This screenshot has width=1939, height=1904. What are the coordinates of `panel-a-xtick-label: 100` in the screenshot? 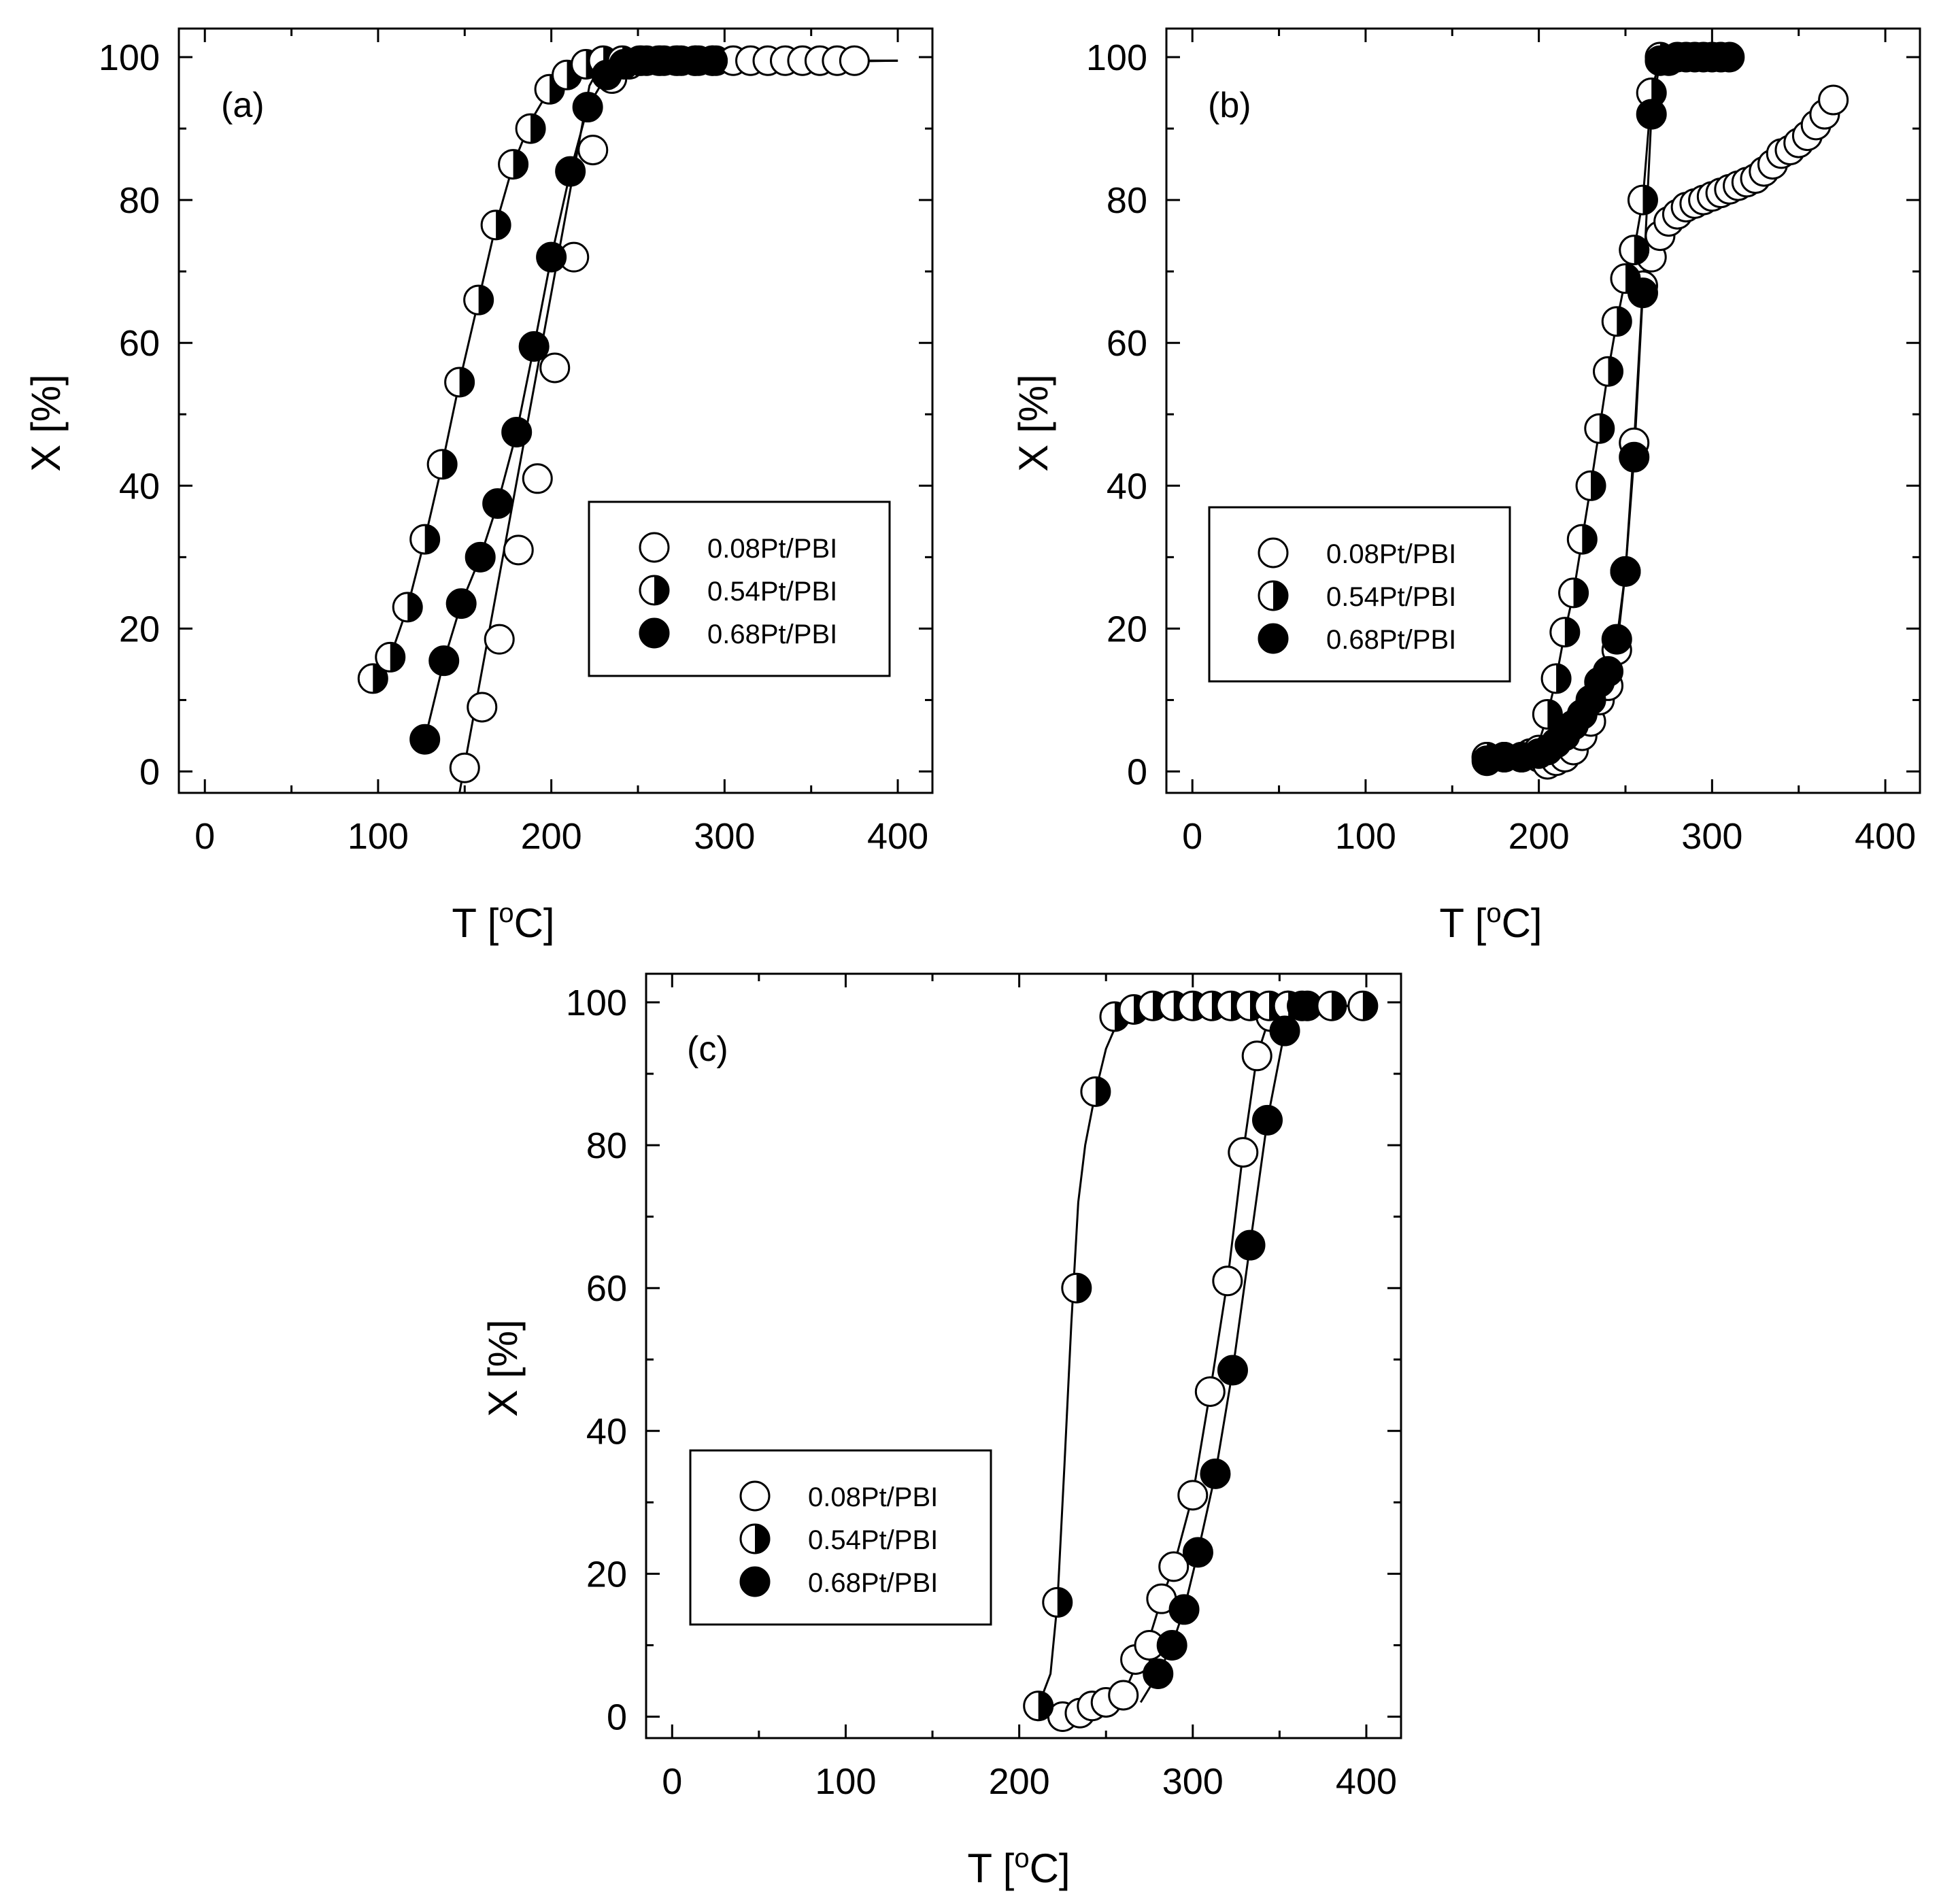 It's located at (379, 837).